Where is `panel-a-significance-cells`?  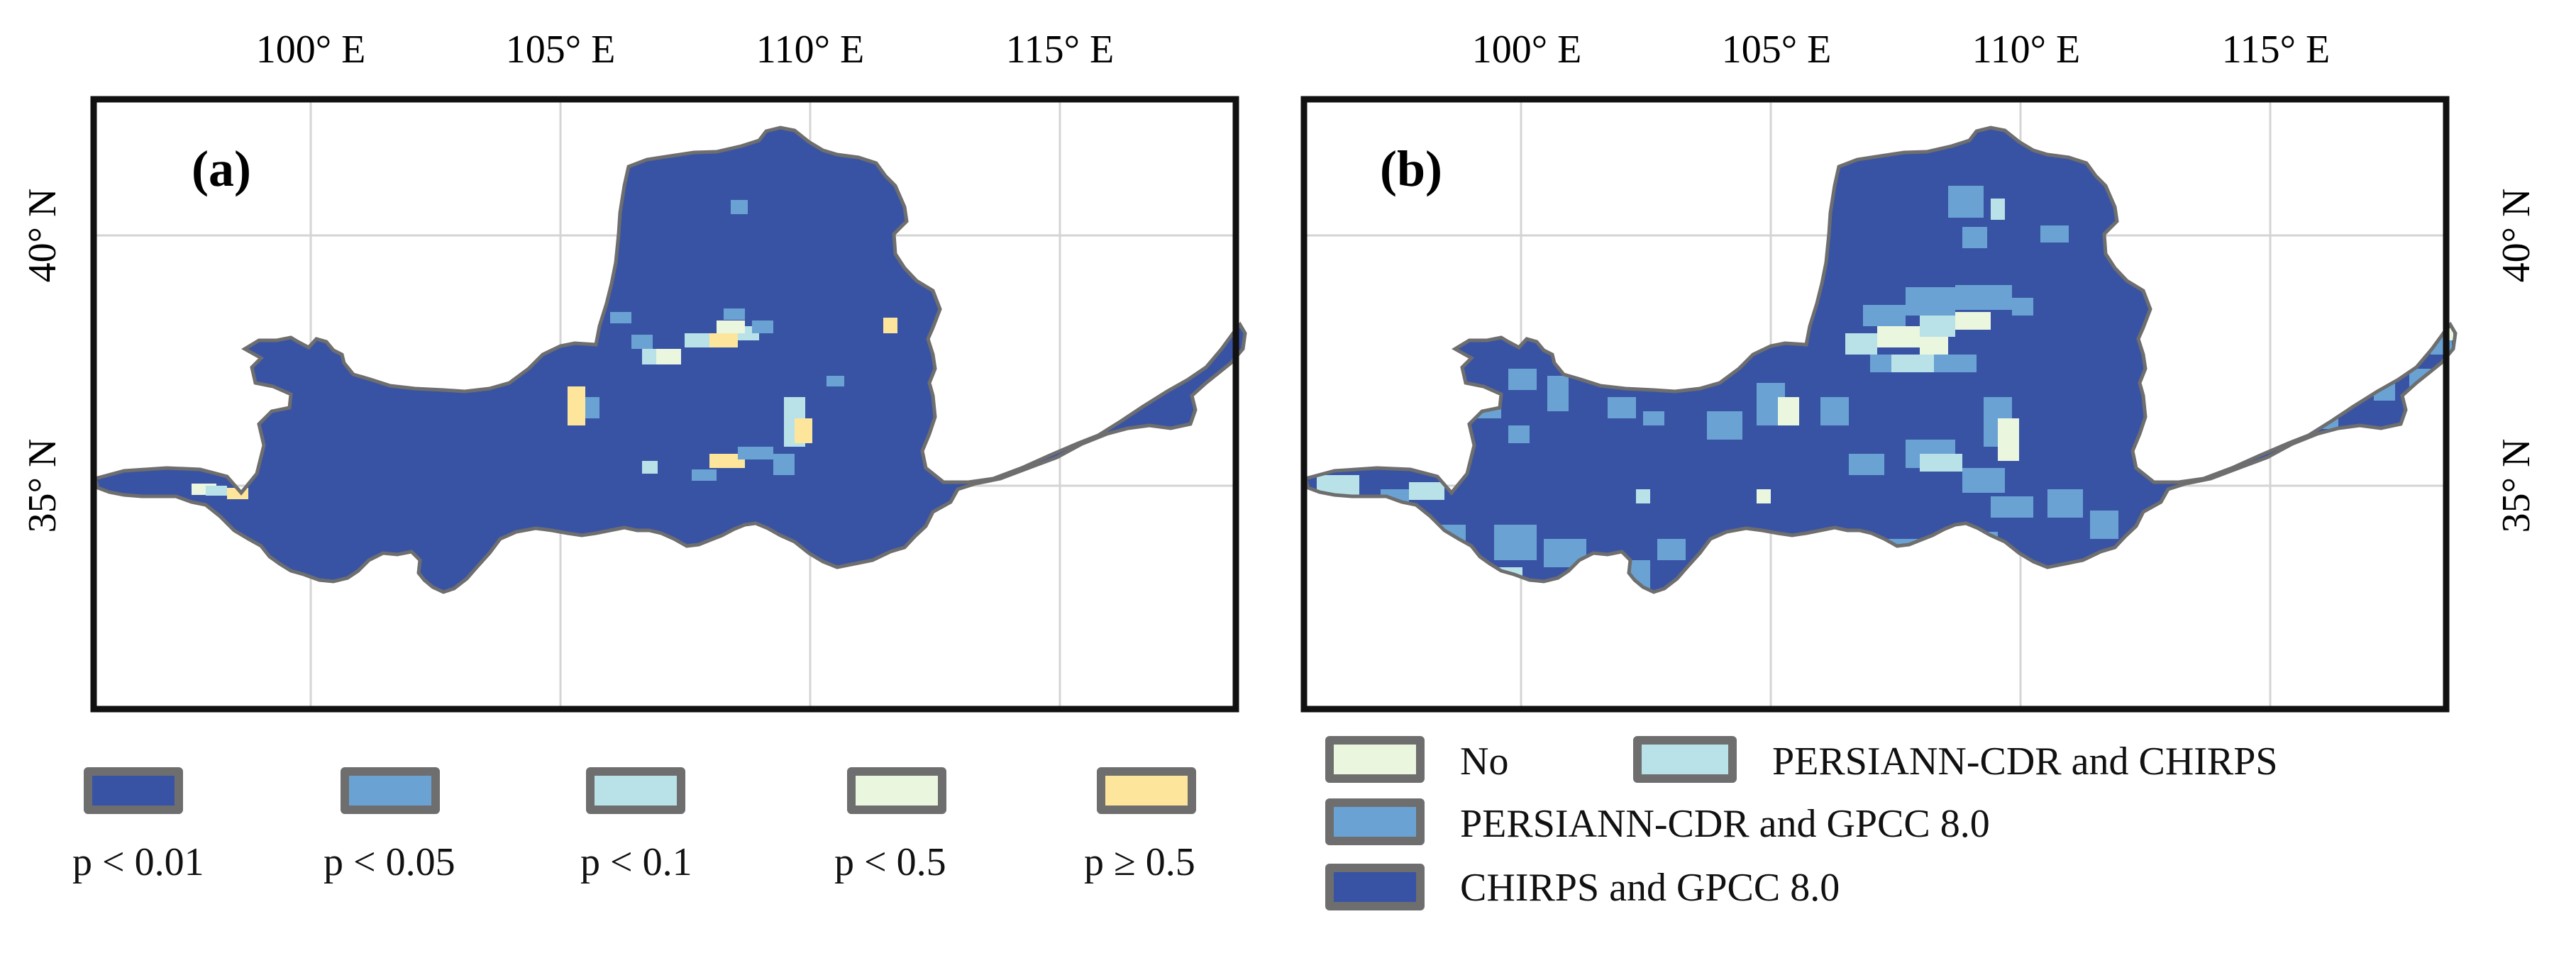
panel-a-significance-cells is located at coordinates (544, 349).